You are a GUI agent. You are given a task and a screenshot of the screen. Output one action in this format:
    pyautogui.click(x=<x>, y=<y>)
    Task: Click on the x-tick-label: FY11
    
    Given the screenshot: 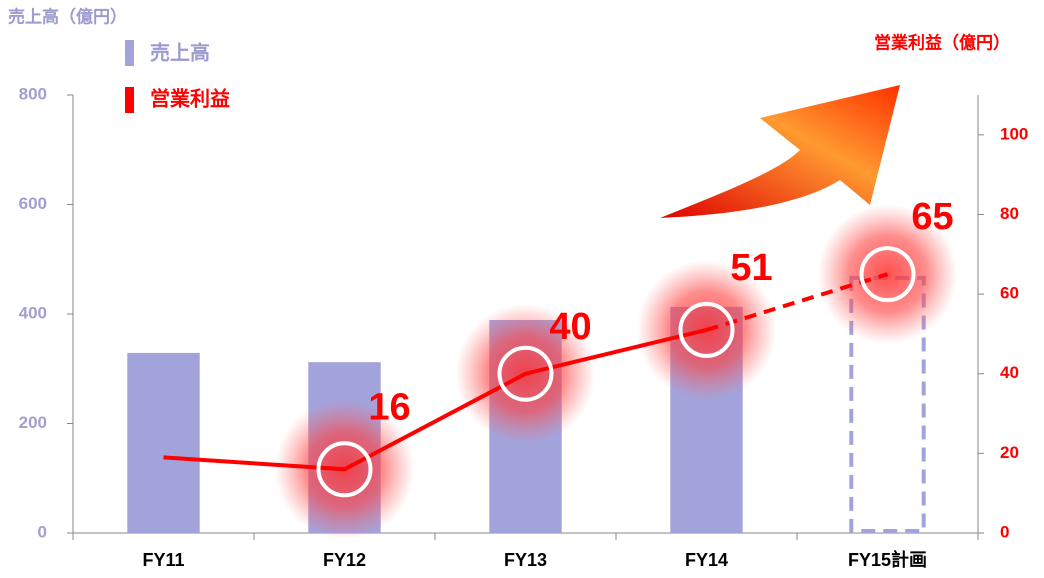 What is the action you would take?
    pyautogui.click(x=163, y=560)
    